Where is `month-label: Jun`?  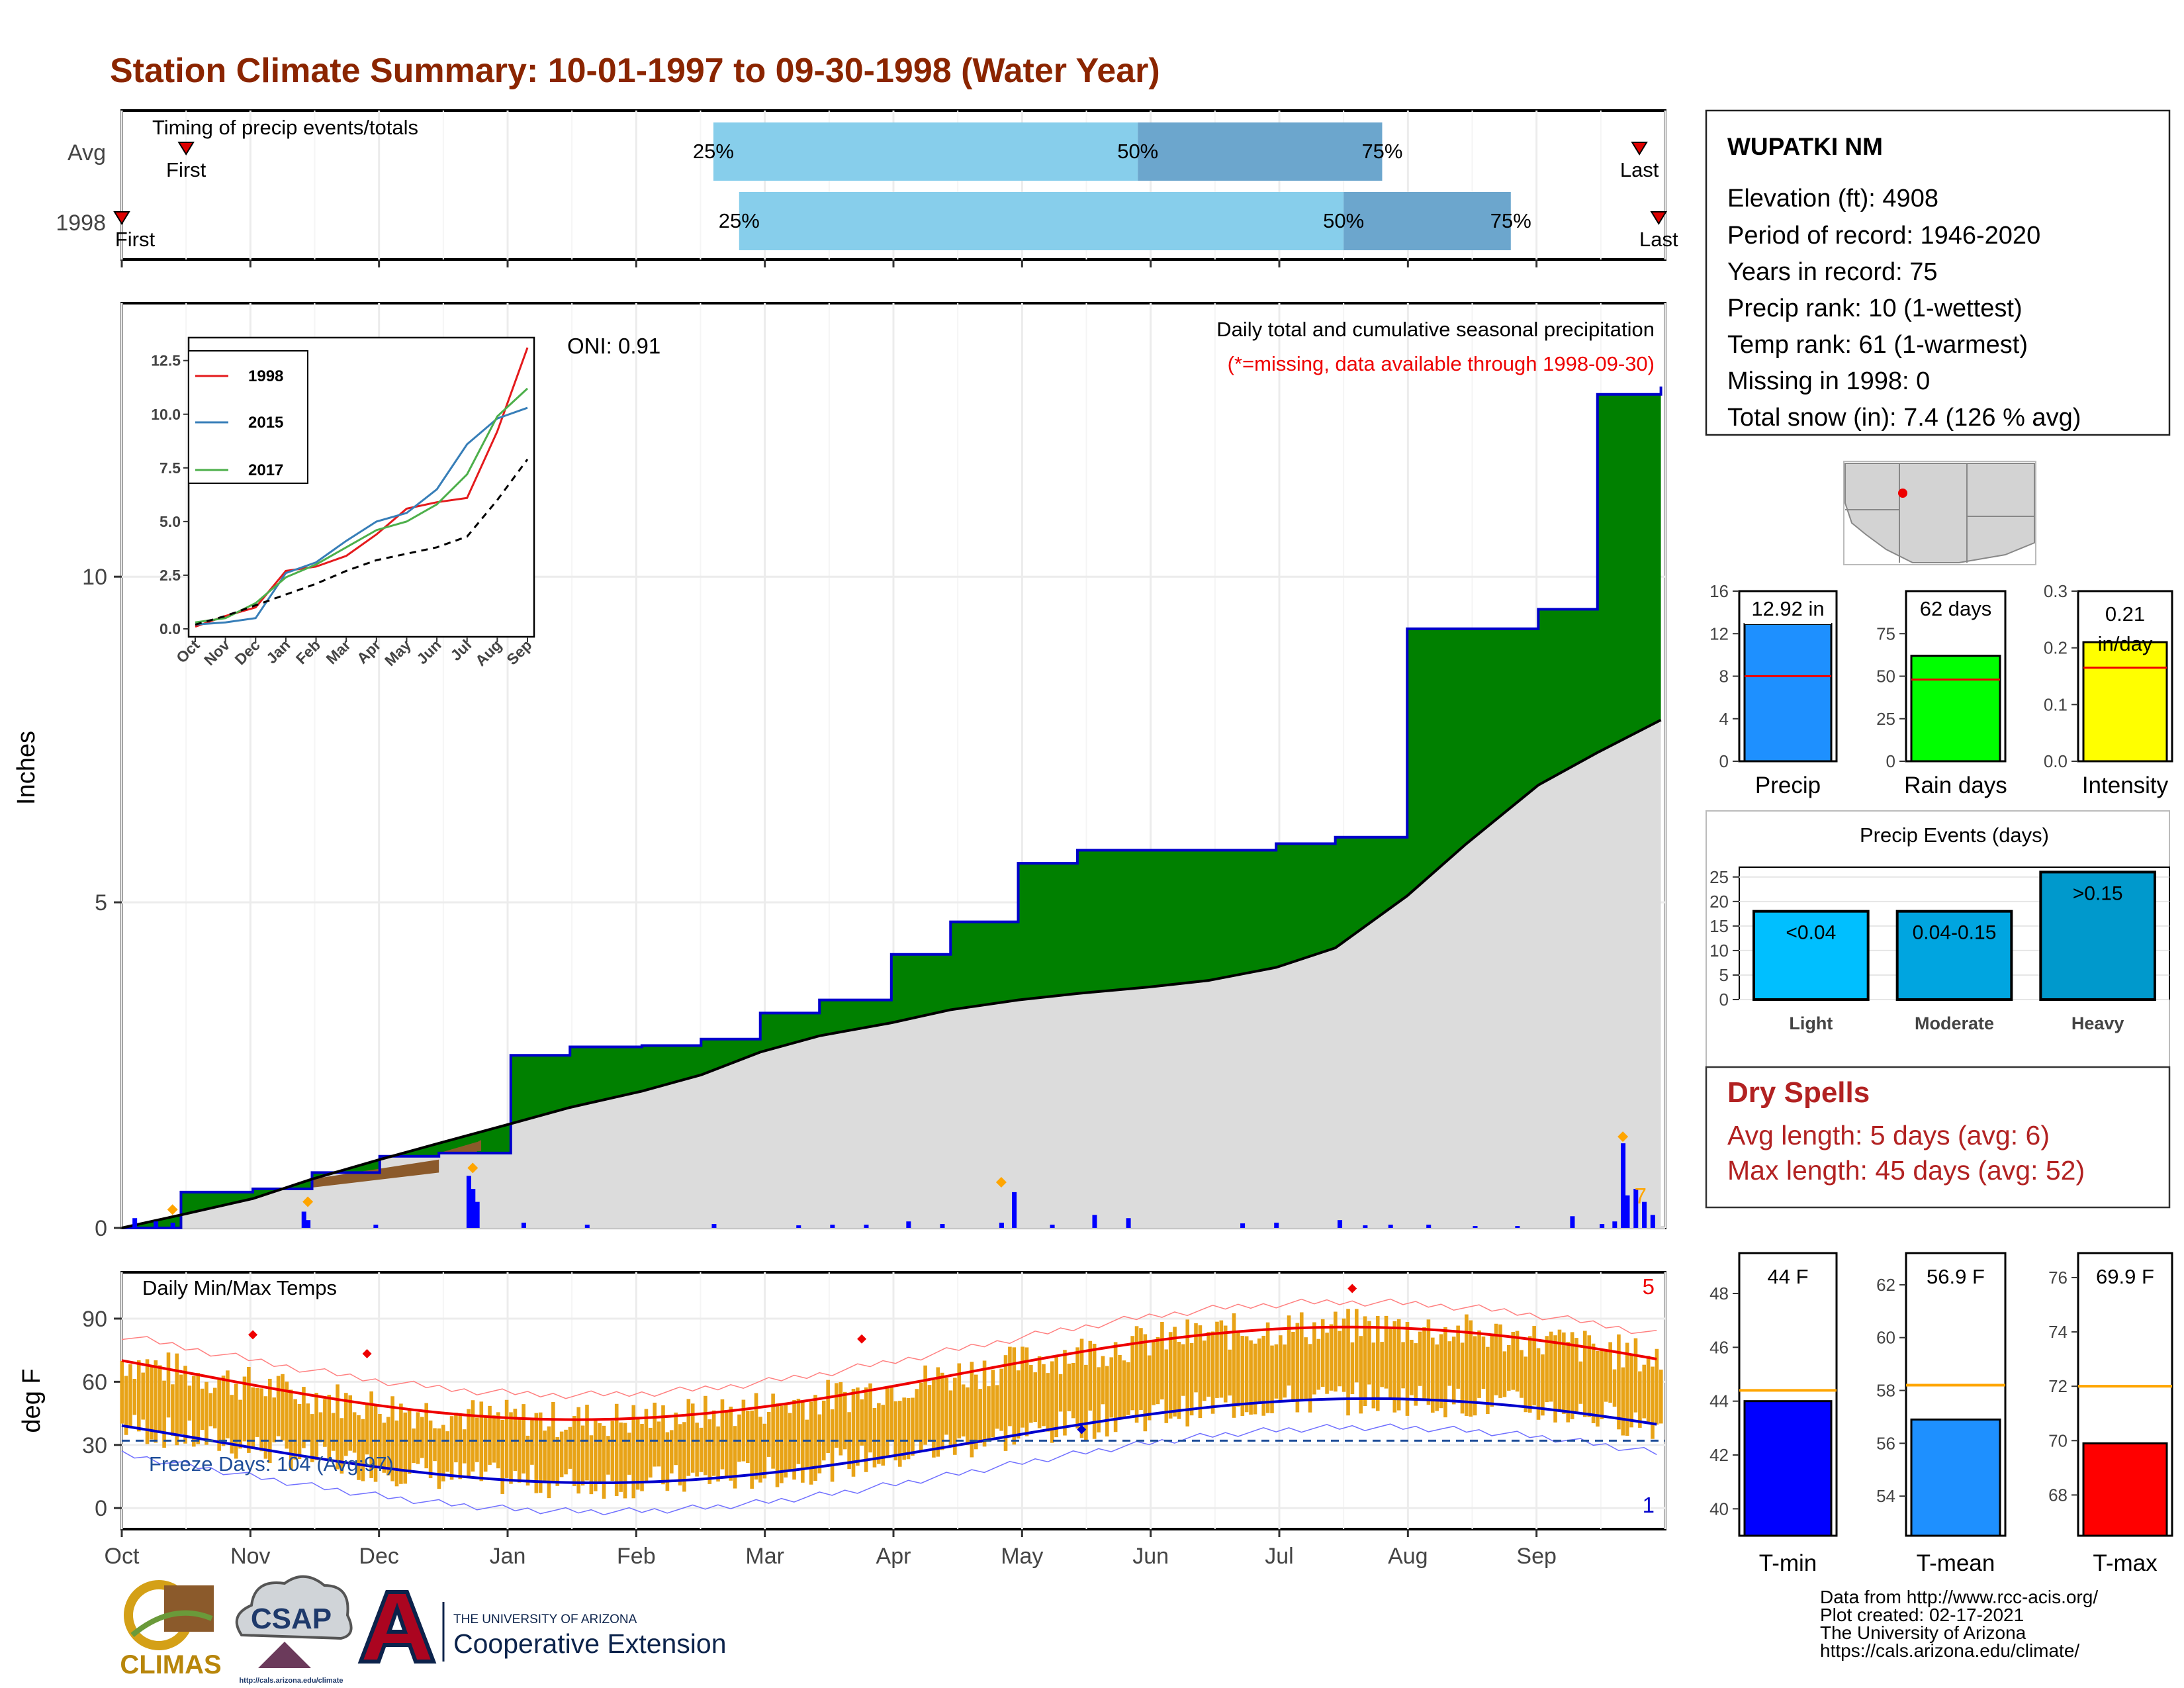
month-label: Jun is located at coordinates (1150, 1556).